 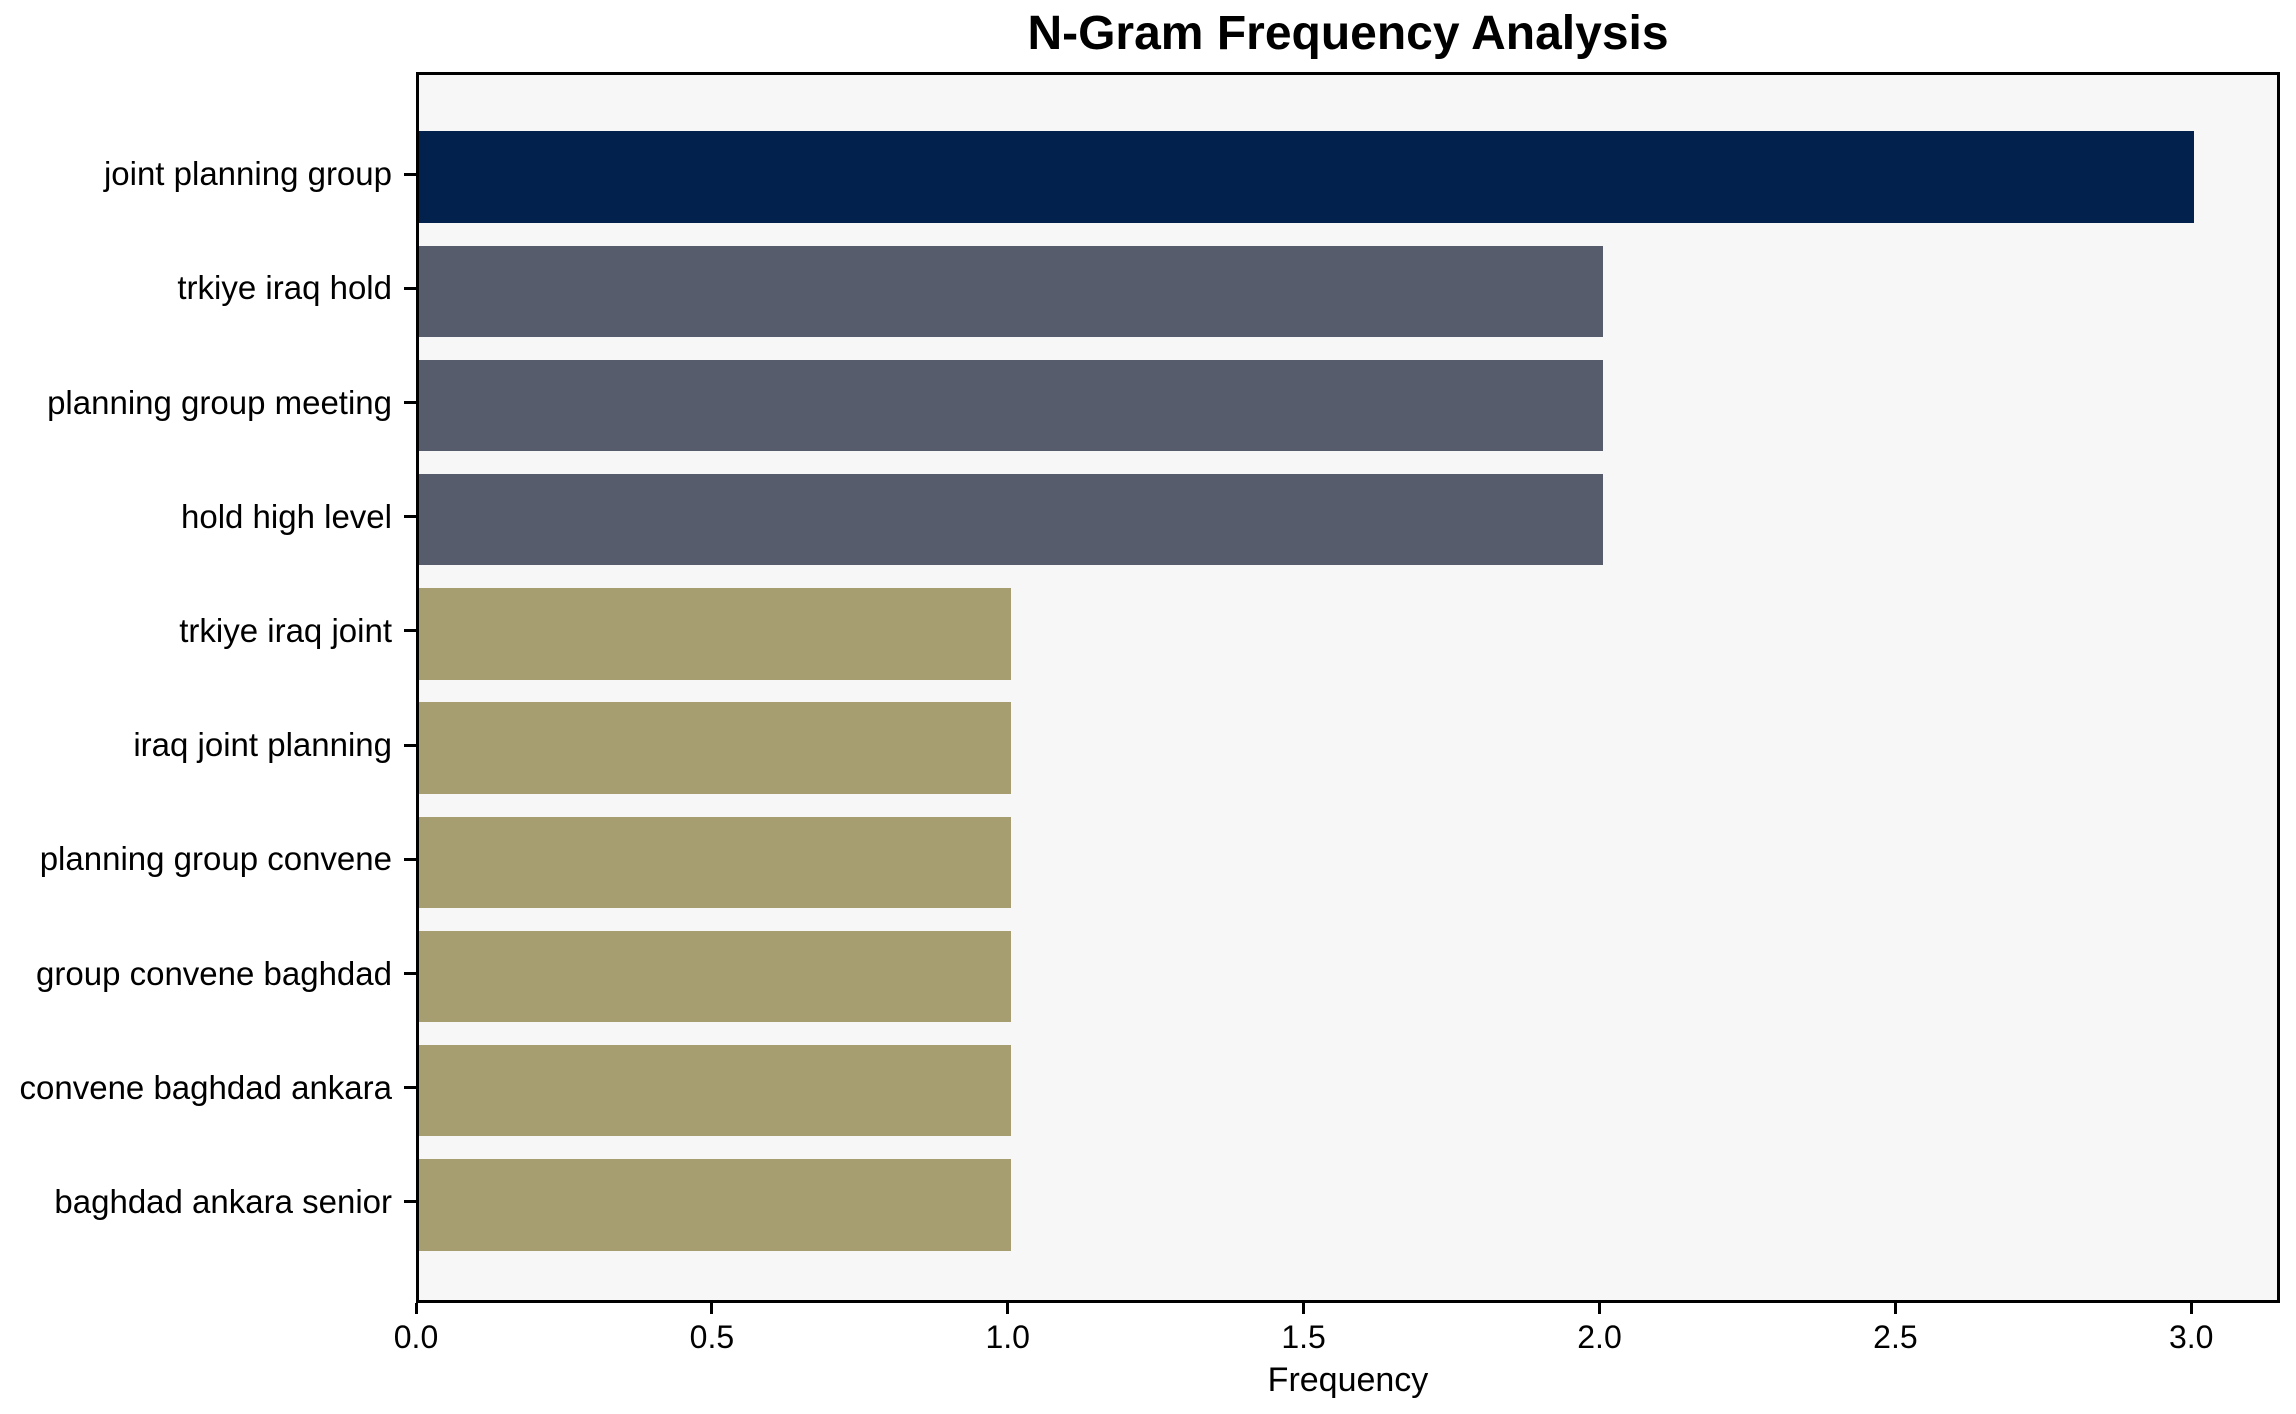 I want to click on x-tick-label: 2.5, so click(x=1895, y=1337).